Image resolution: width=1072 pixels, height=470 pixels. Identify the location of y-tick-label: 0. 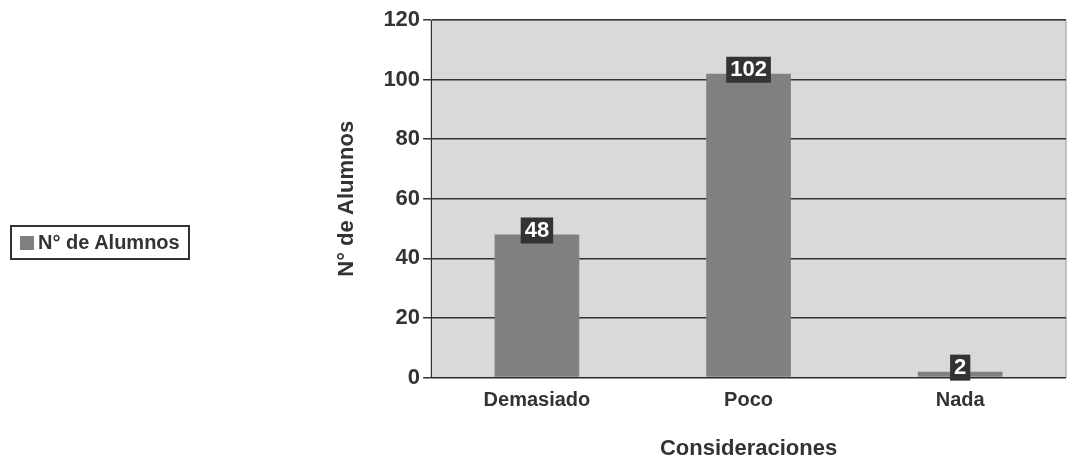
(414, 376).